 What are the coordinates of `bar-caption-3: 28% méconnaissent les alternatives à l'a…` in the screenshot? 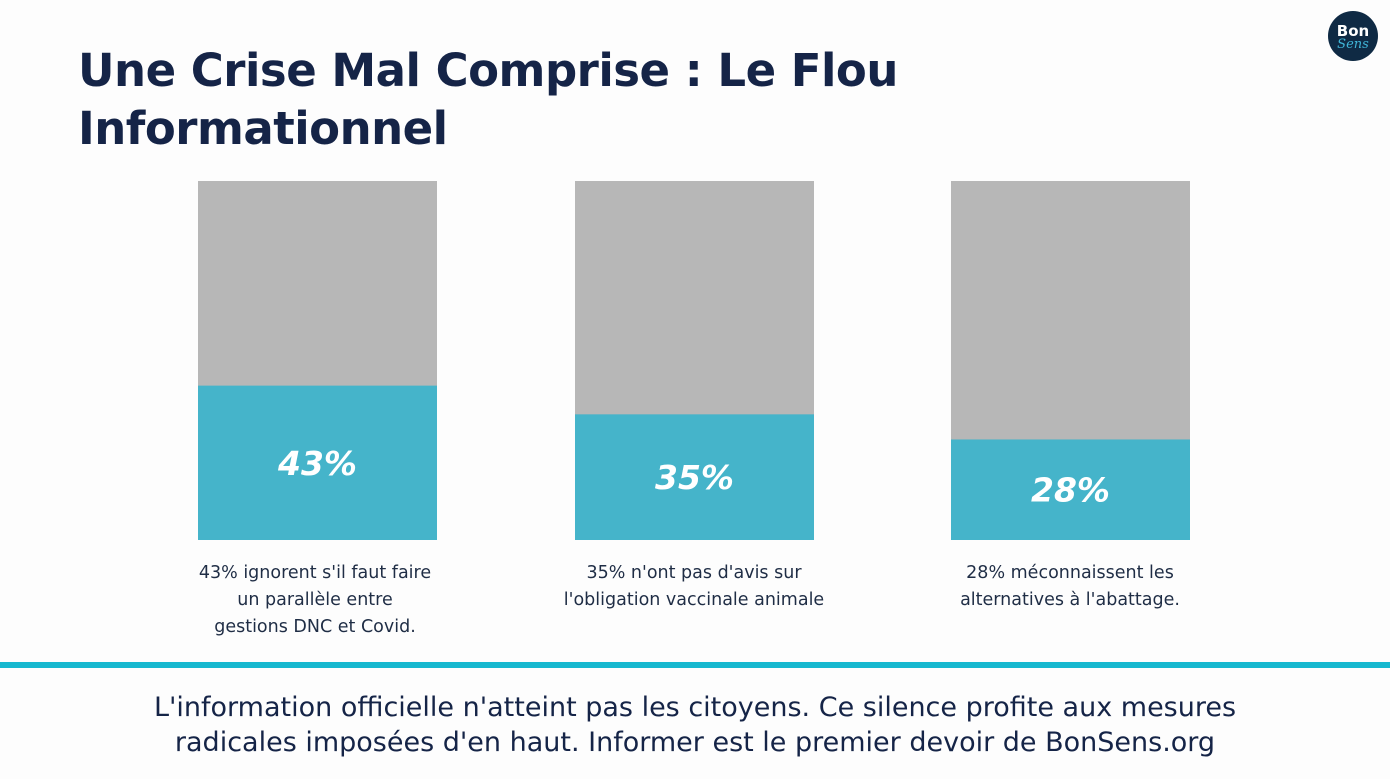 It's located at (1070, 587).